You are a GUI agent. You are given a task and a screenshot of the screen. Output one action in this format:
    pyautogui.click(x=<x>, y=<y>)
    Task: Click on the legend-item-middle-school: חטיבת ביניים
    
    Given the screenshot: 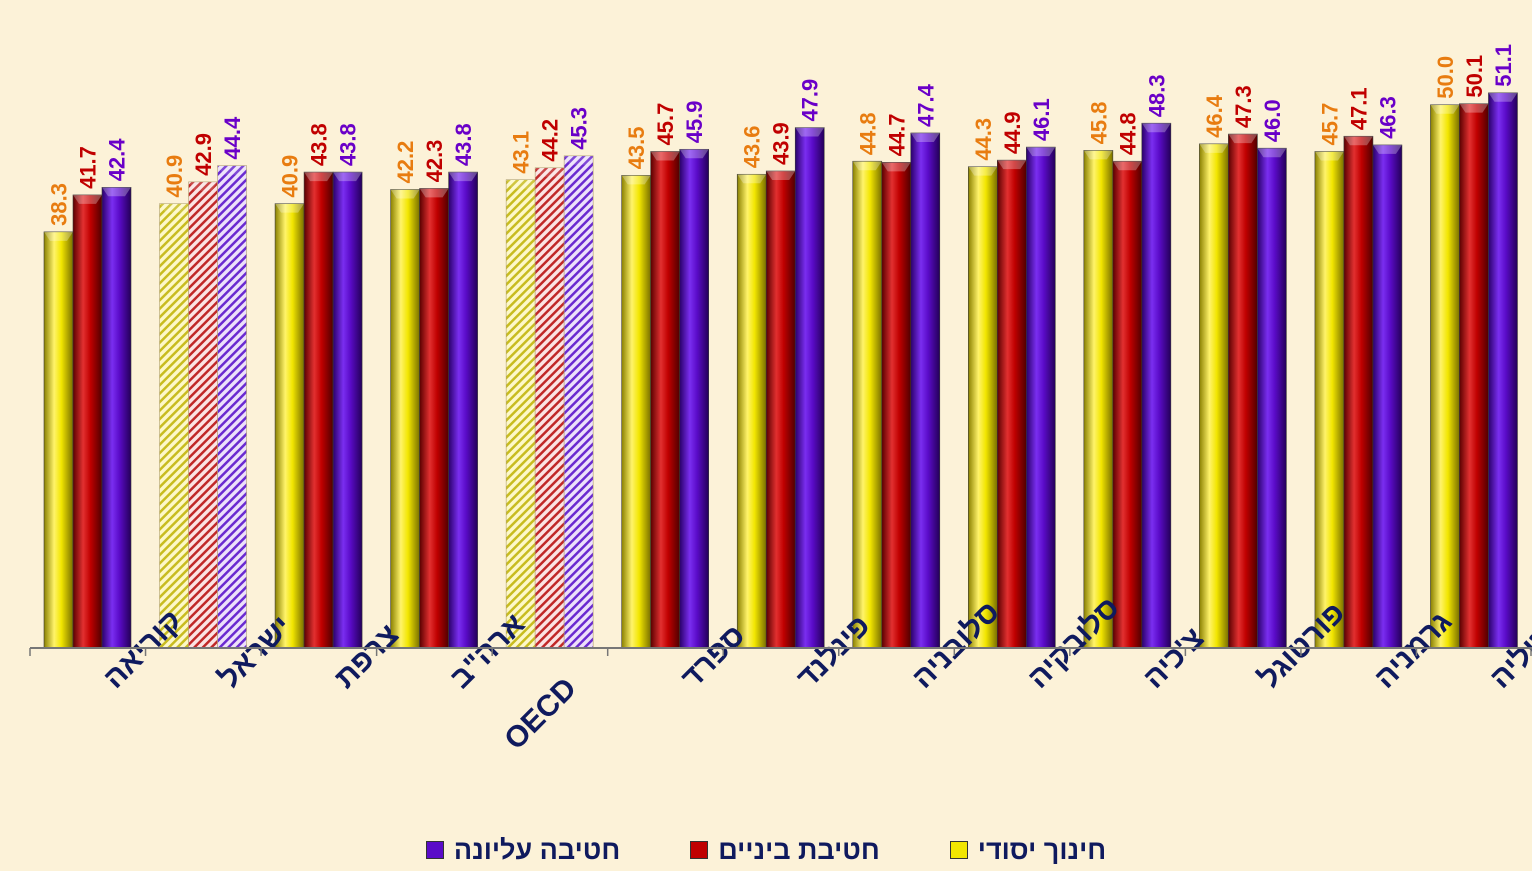 What is the action you would take?
    pyautogui.click(x=785, y=850)
    